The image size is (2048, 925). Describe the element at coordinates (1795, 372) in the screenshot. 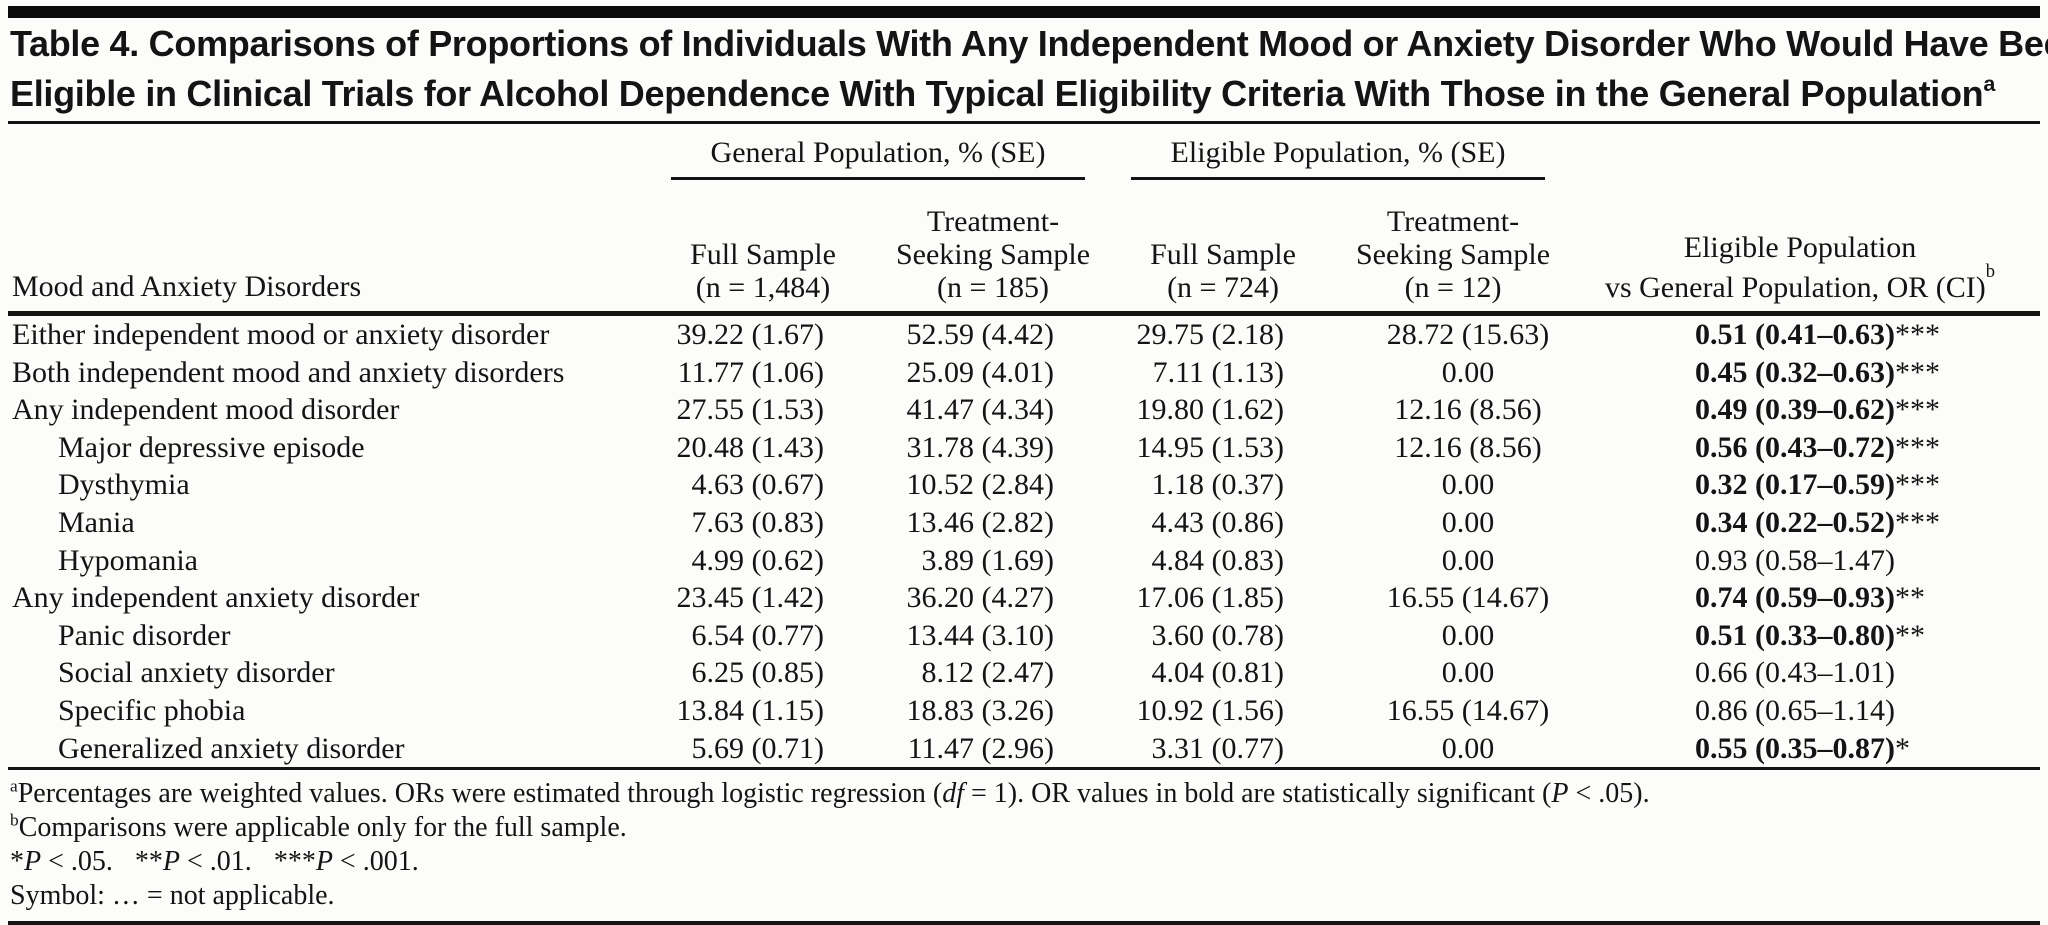

I see `or-value: 0.45 (0.32–0.63)` at that location.